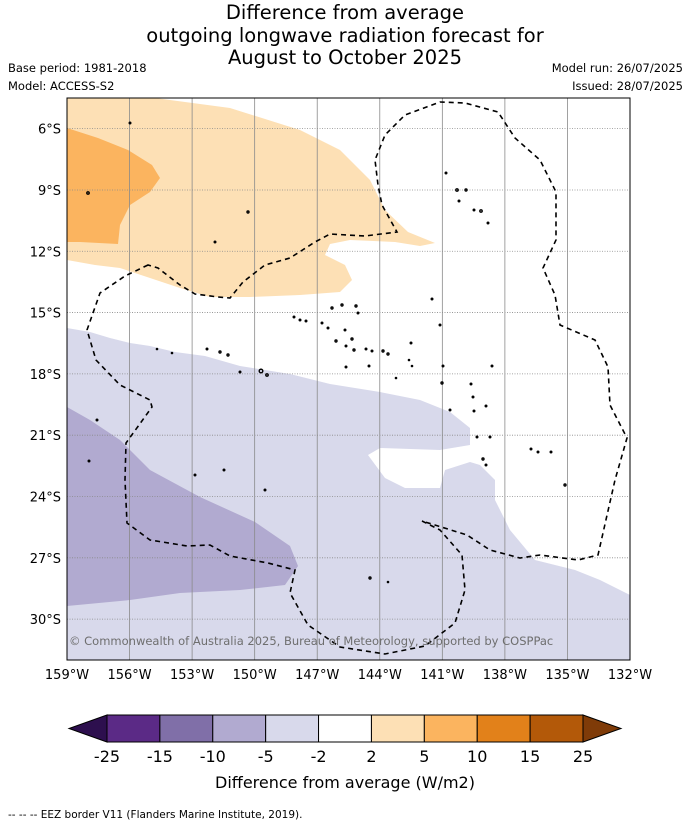 The image size is (690, 827). What do you see at coordinates (530, 756) in the screenshot?
I see `colorbar-tick-label: 15` at bounding box center [530, 756].